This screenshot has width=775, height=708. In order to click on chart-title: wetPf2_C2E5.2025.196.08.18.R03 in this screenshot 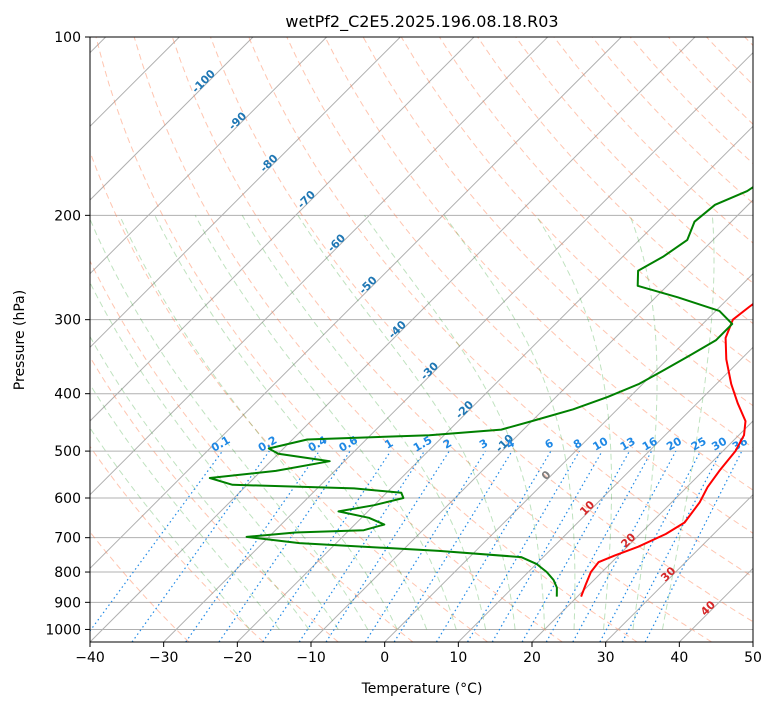, I will do `click(421, 22)`.